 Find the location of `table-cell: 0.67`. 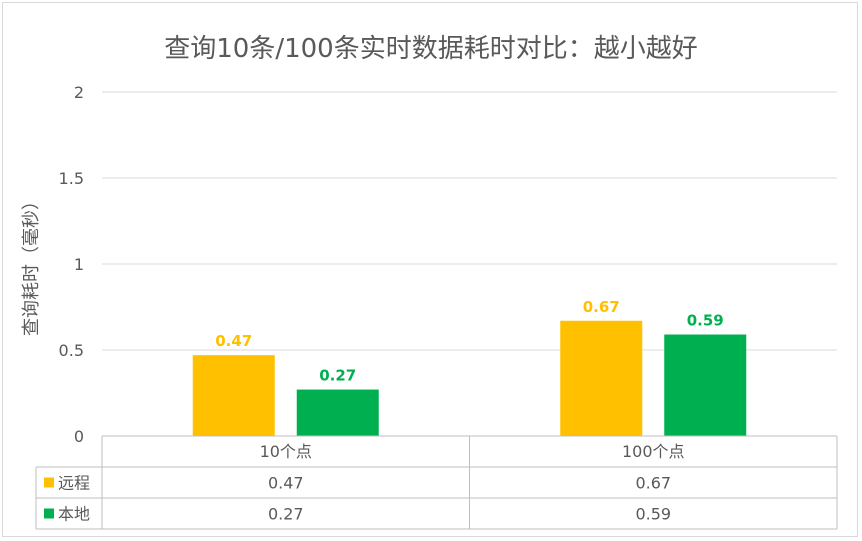

table-cell: 0.67 is located at coordinates (653, 483).